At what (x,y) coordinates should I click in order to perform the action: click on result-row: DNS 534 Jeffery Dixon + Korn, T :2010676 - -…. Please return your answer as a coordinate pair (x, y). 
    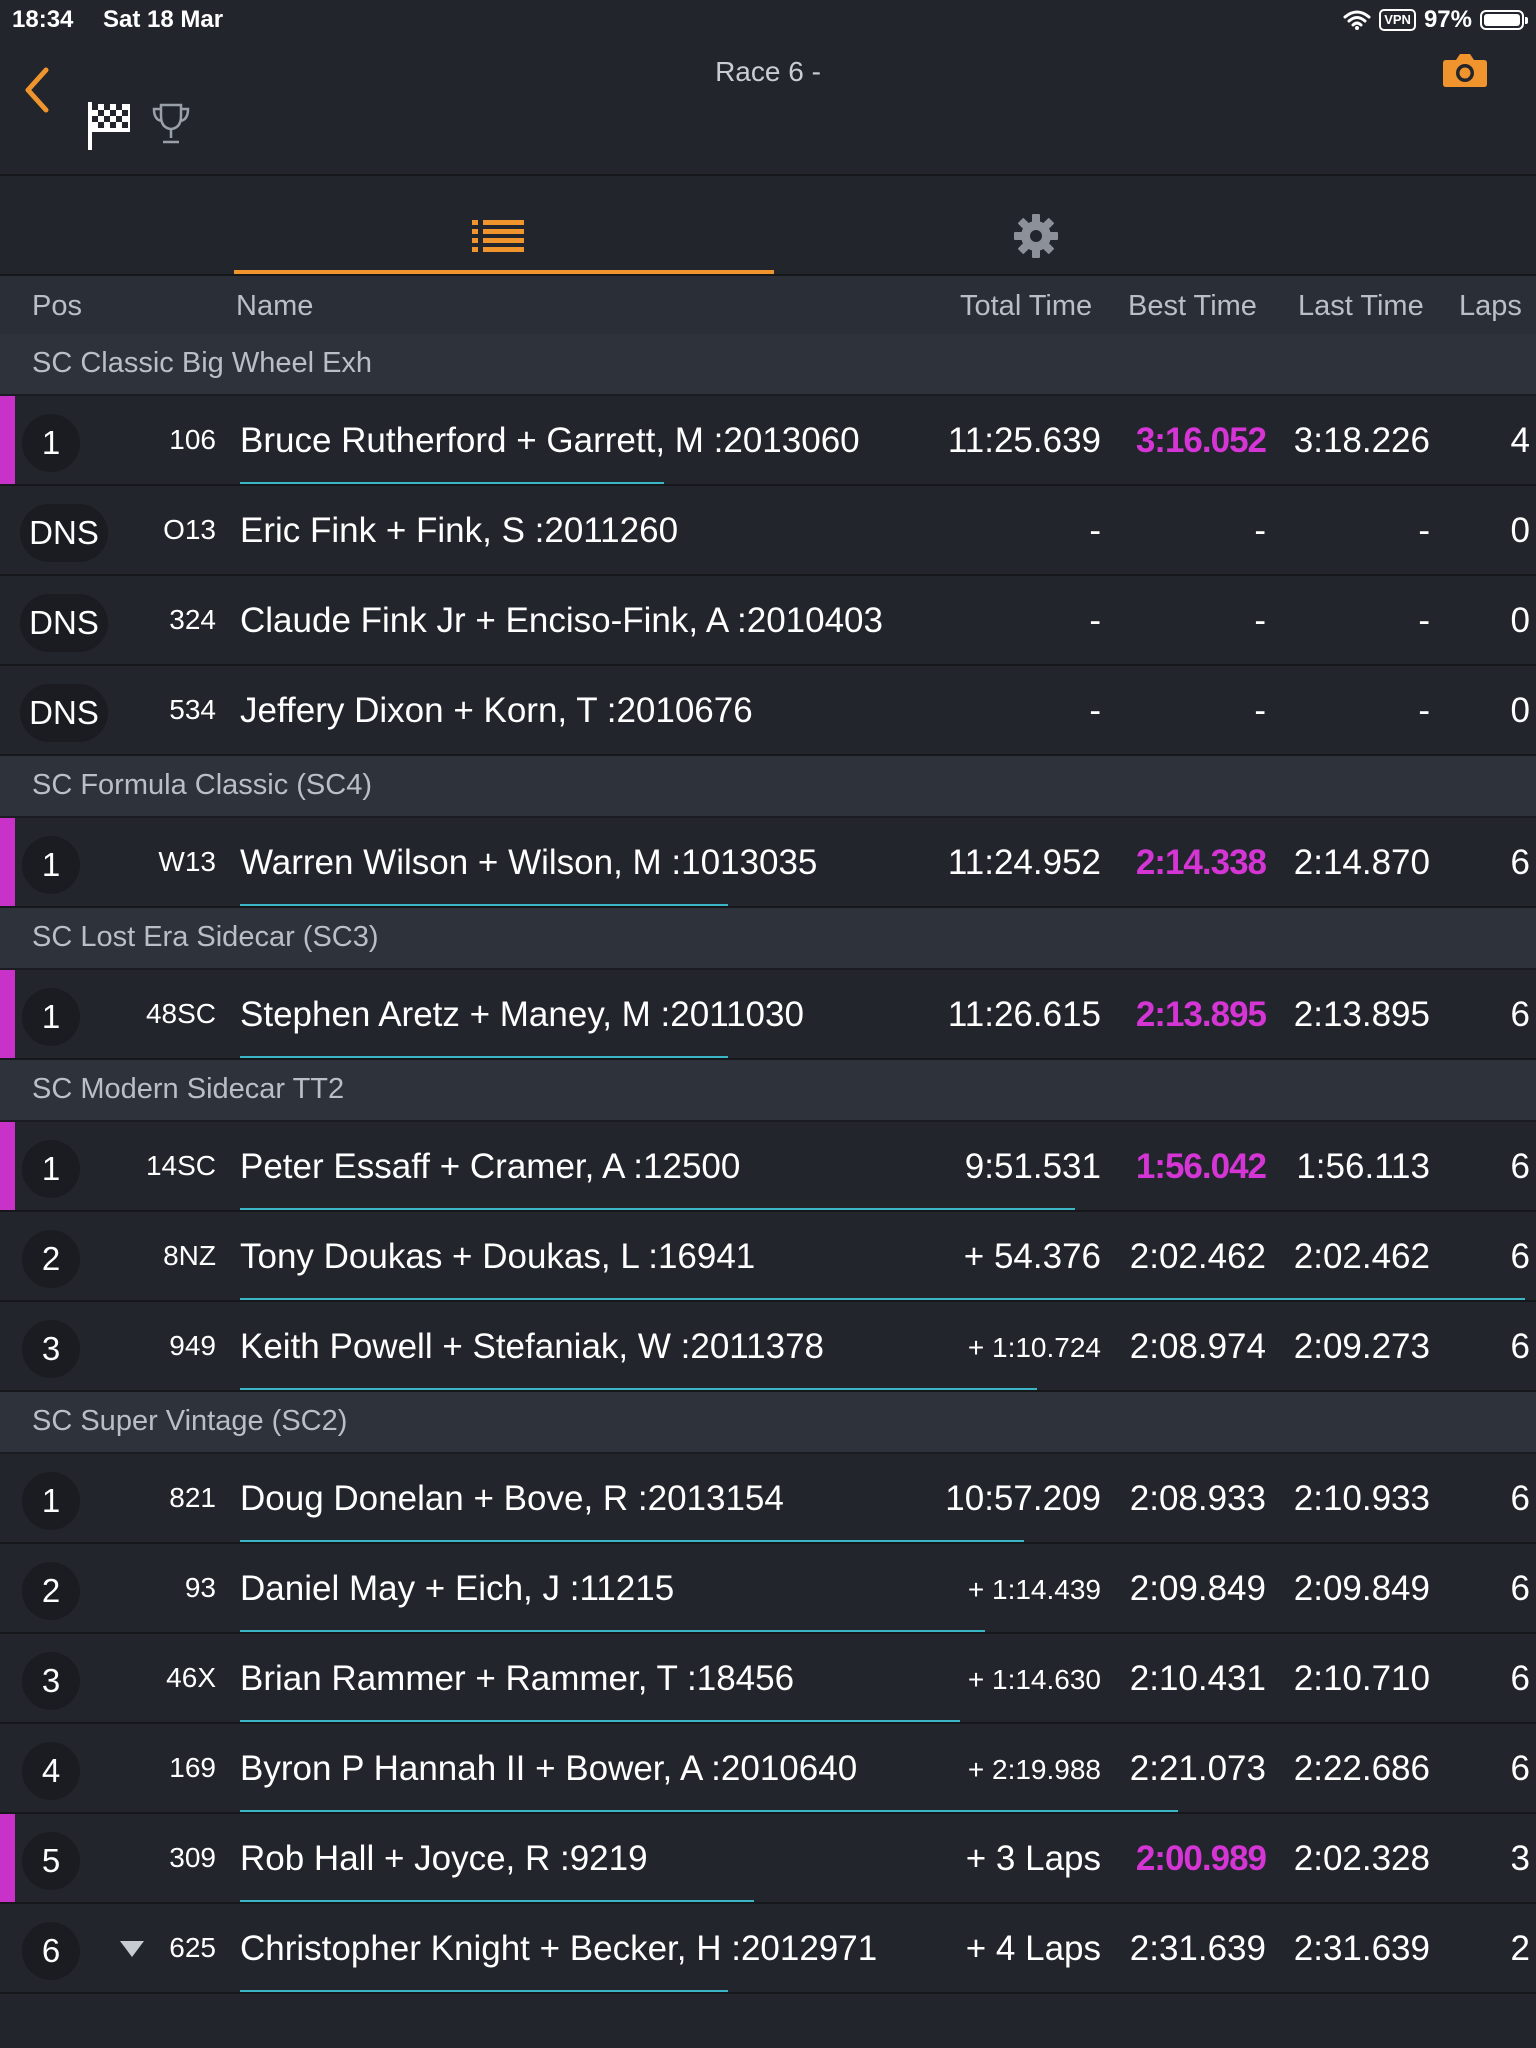
    Looking at the image, I should click on (768, 711).